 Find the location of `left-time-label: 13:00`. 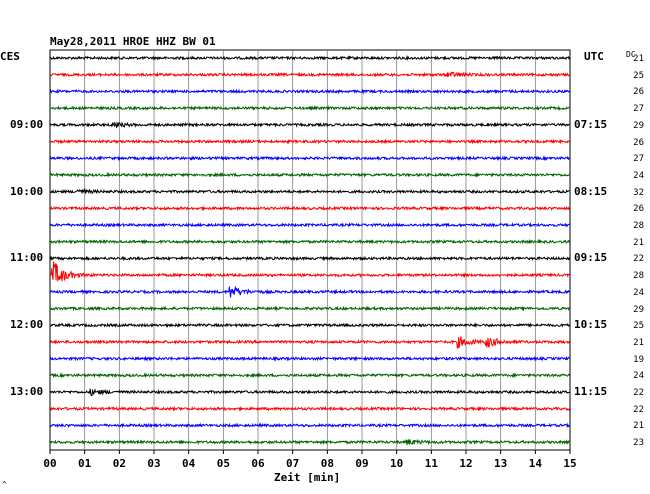

left-time-label: 13:00 is located at coordinates (27, 391).